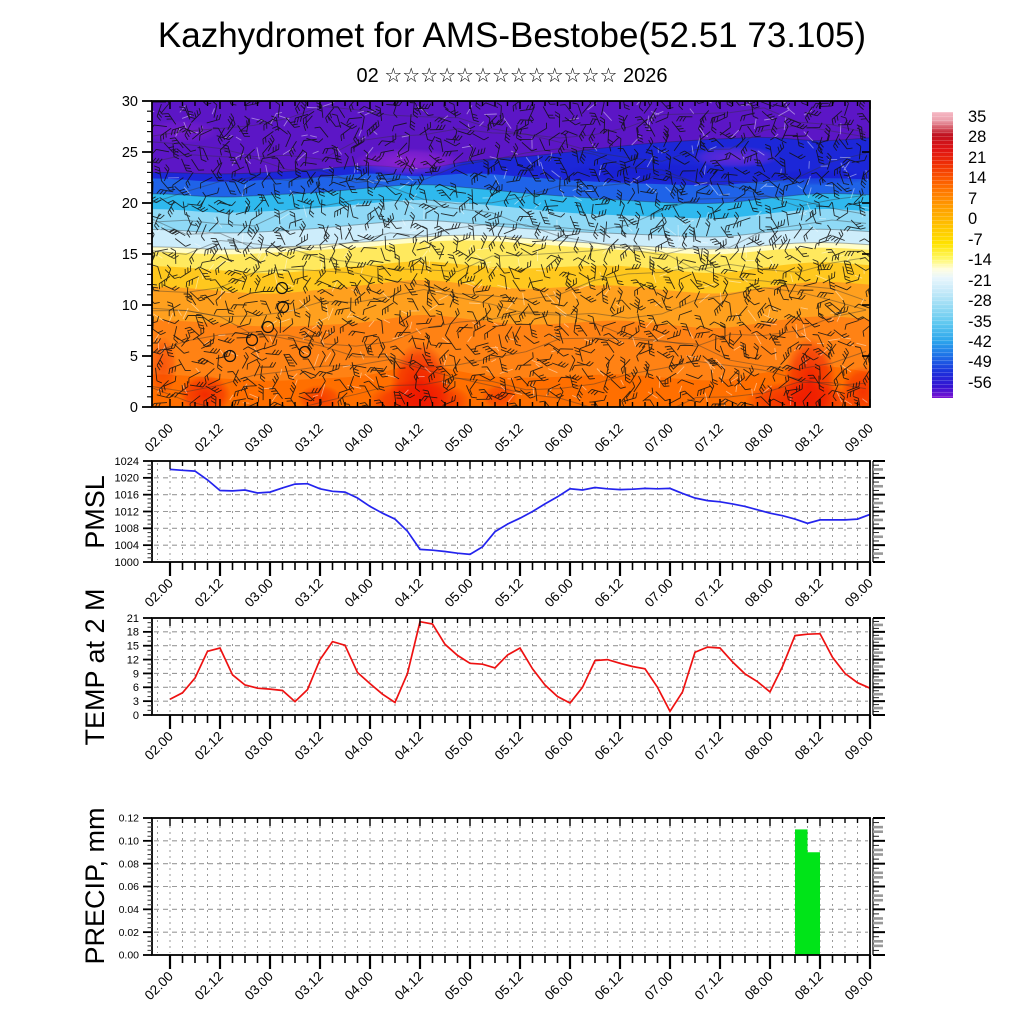  What do you see at coordinates (127, 512) in the screenshot?
I see `tick-label: 1012` at bounding box center [127, 512].